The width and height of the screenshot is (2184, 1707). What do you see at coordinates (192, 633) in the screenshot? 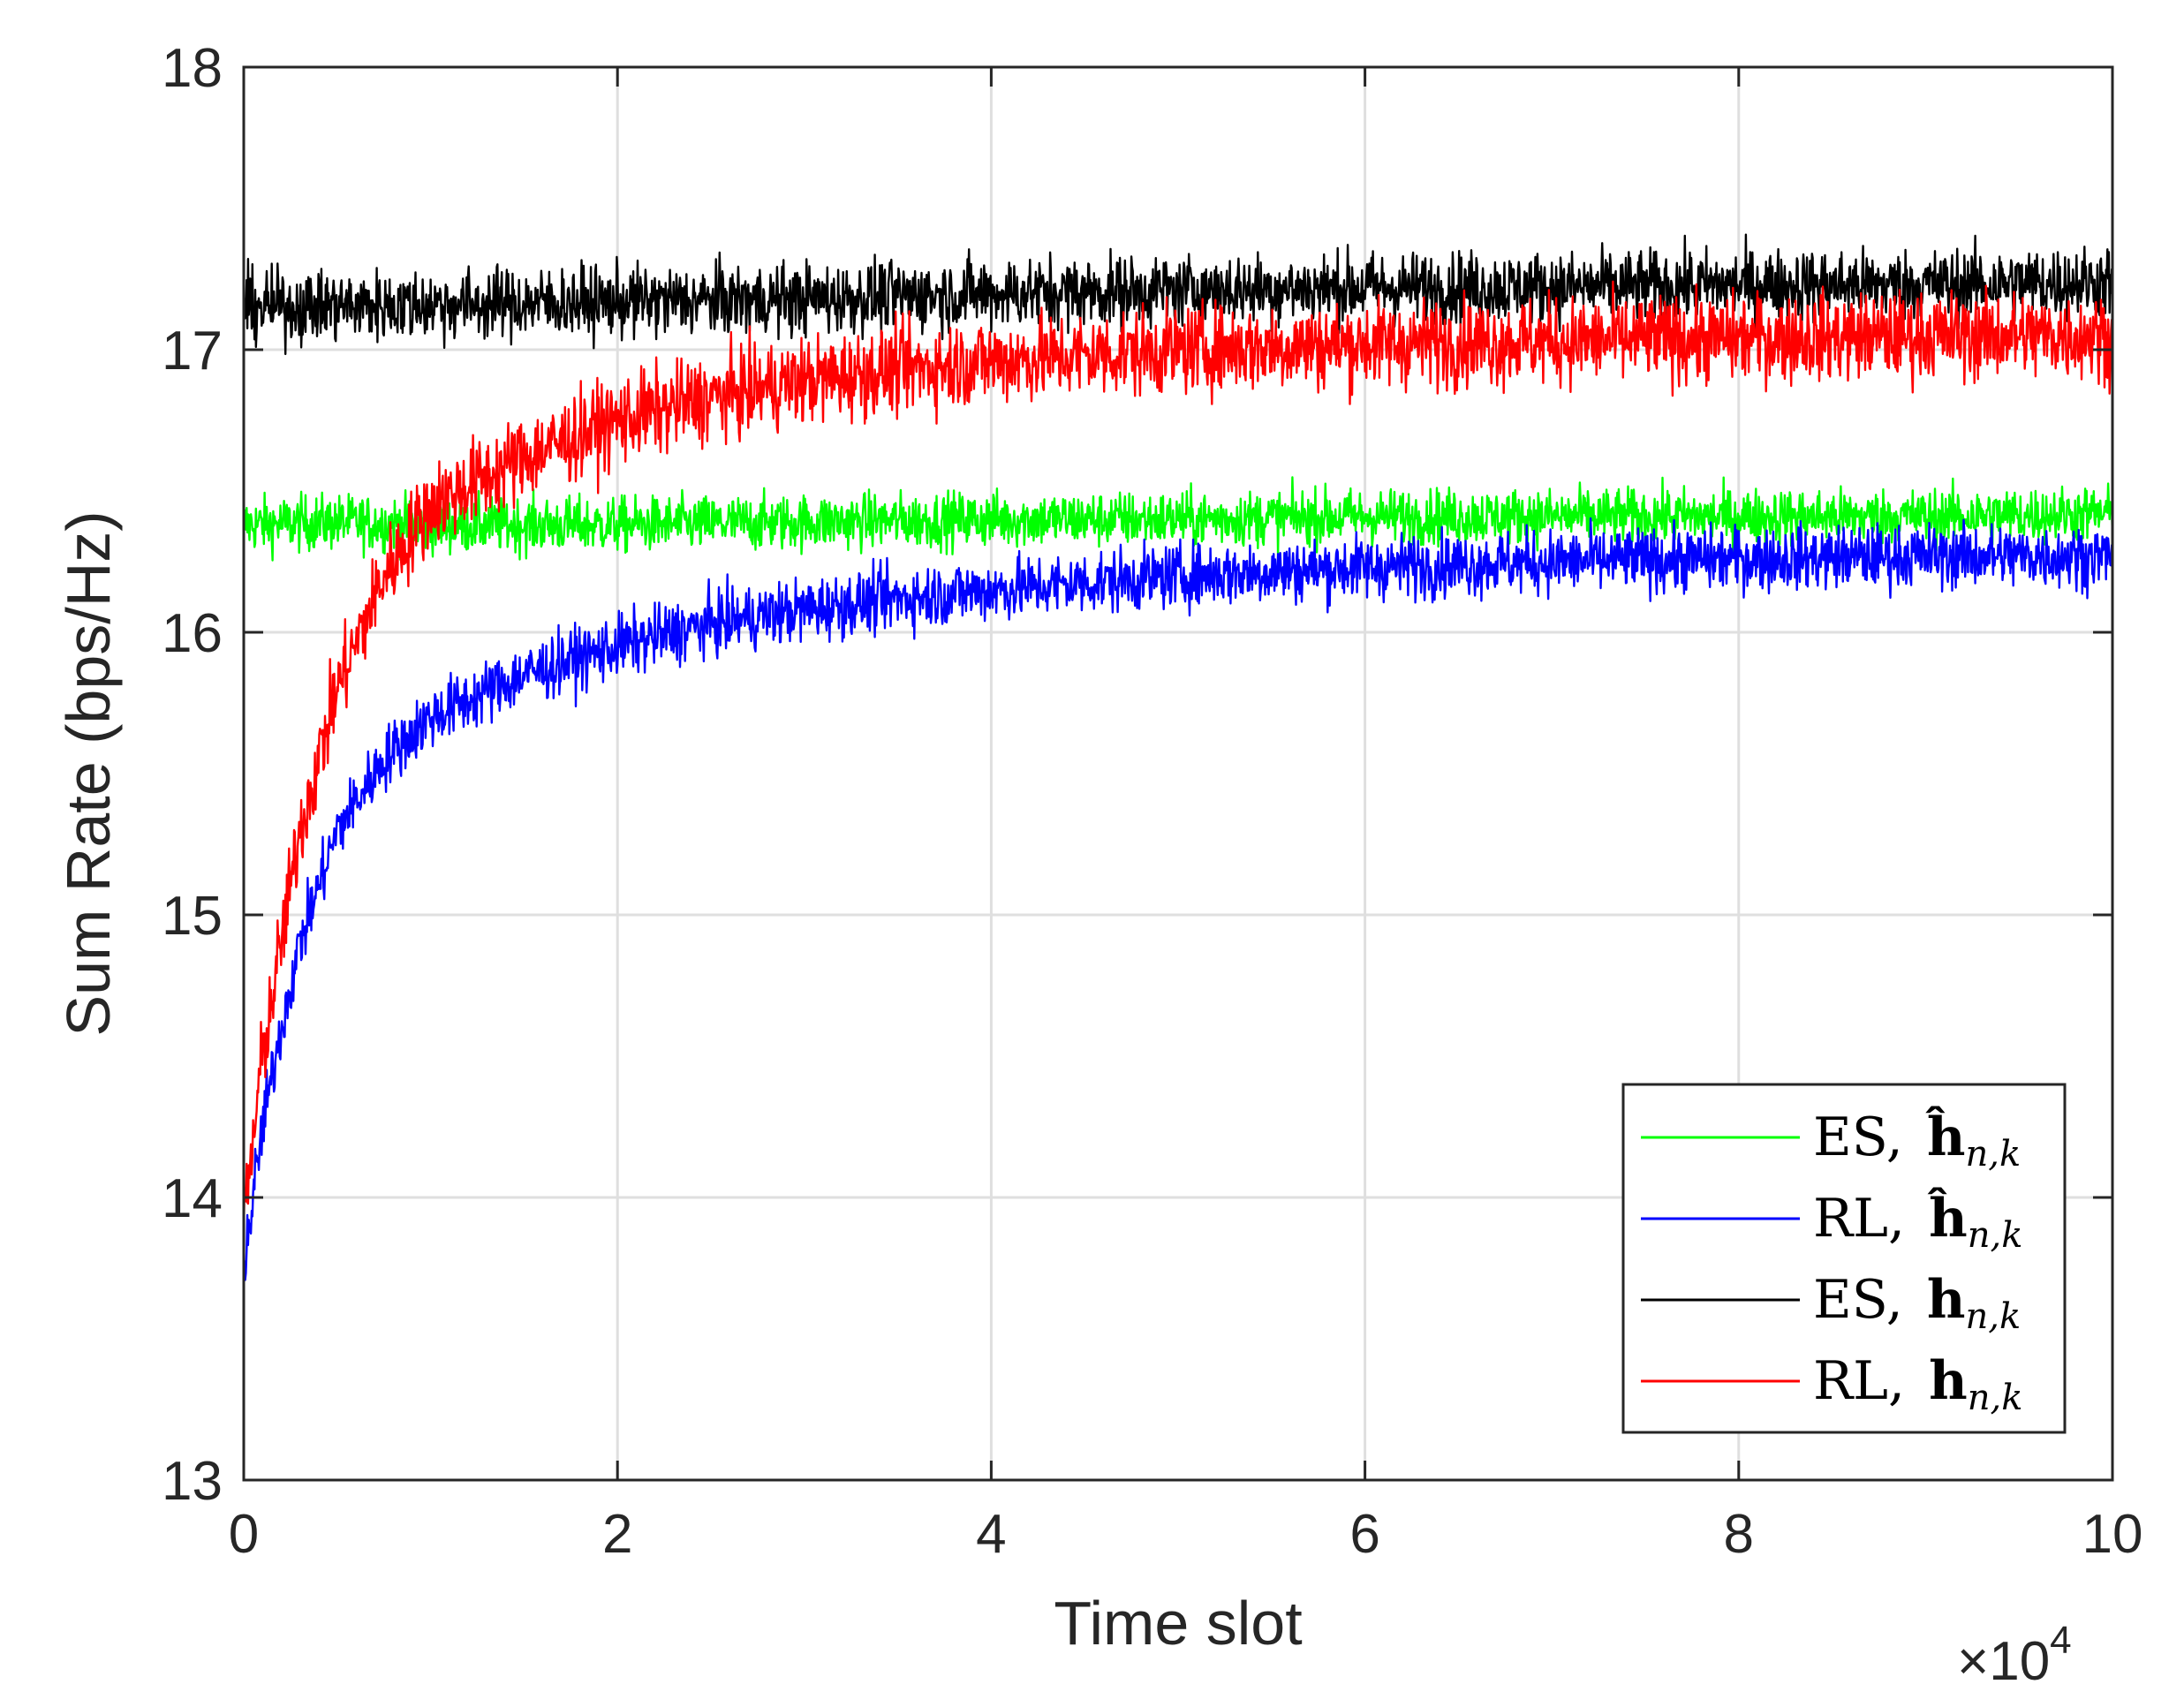
I see `y-tick-label: 16` at bounding box center [192, 633].